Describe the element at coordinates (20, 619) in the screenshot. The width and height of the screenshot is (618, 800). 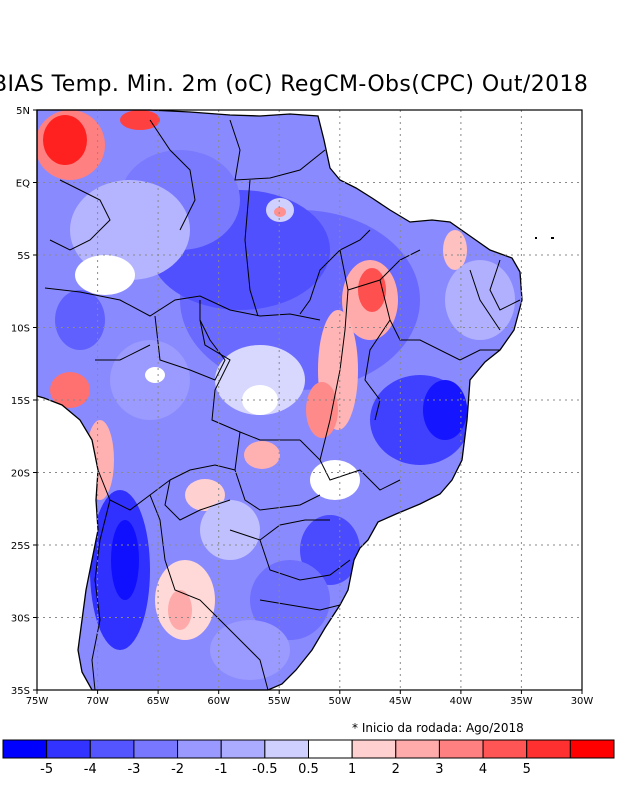
I see `lat-label: 30S` at that location.